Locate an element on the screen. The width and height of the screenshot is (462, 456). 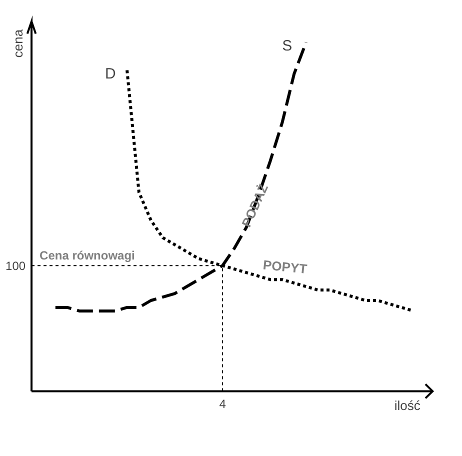
text: 4 is located at coordinates (222, 404).